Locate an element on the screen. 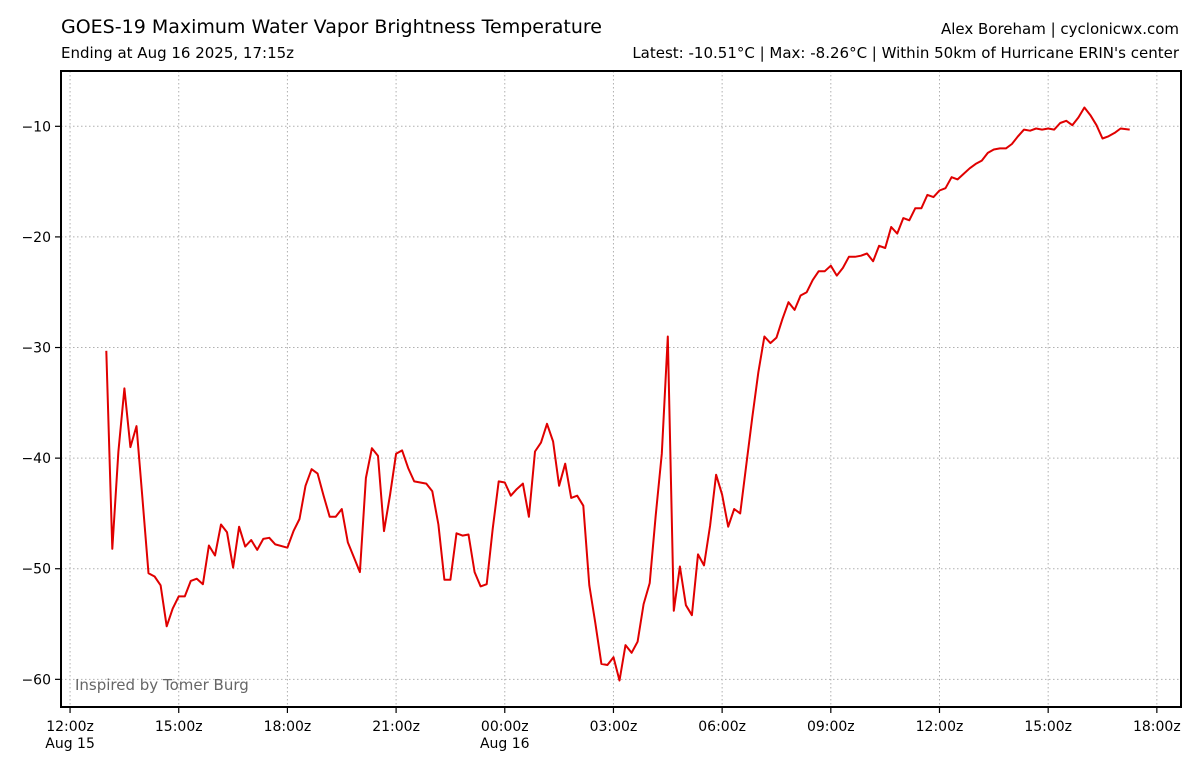 The height and width of the screenshot is (769, 1200). y-tick-label: −50 is located at coordinates (36, 570).